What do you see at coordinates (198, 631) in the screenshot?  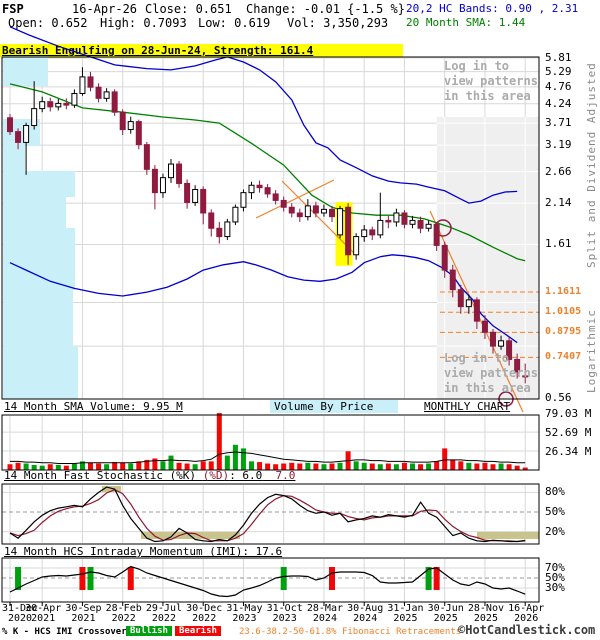 I see `bearish-badge: Bearish` at bounding box center [198, 631].